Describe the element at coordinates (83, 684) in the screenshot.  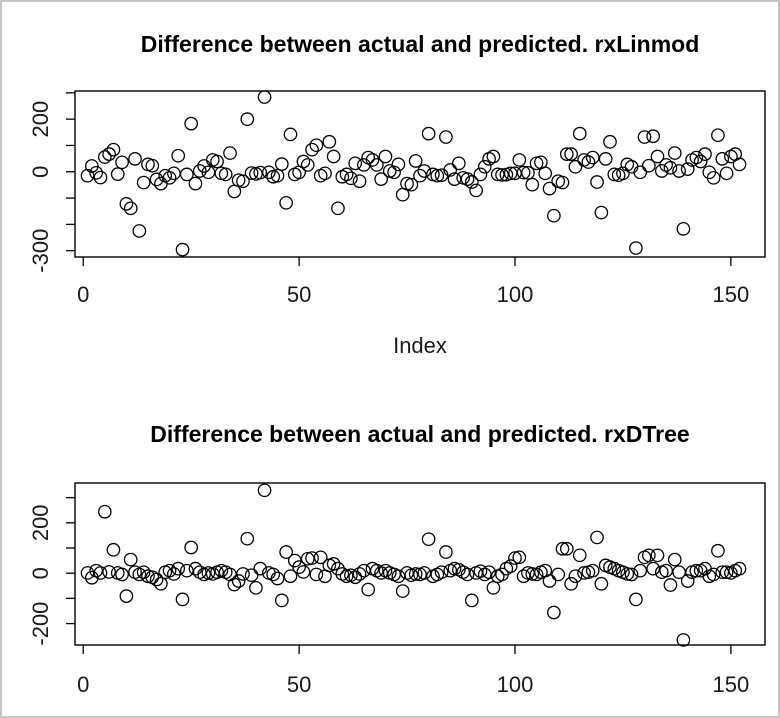
I see `x-tick-label: 0` at that location.